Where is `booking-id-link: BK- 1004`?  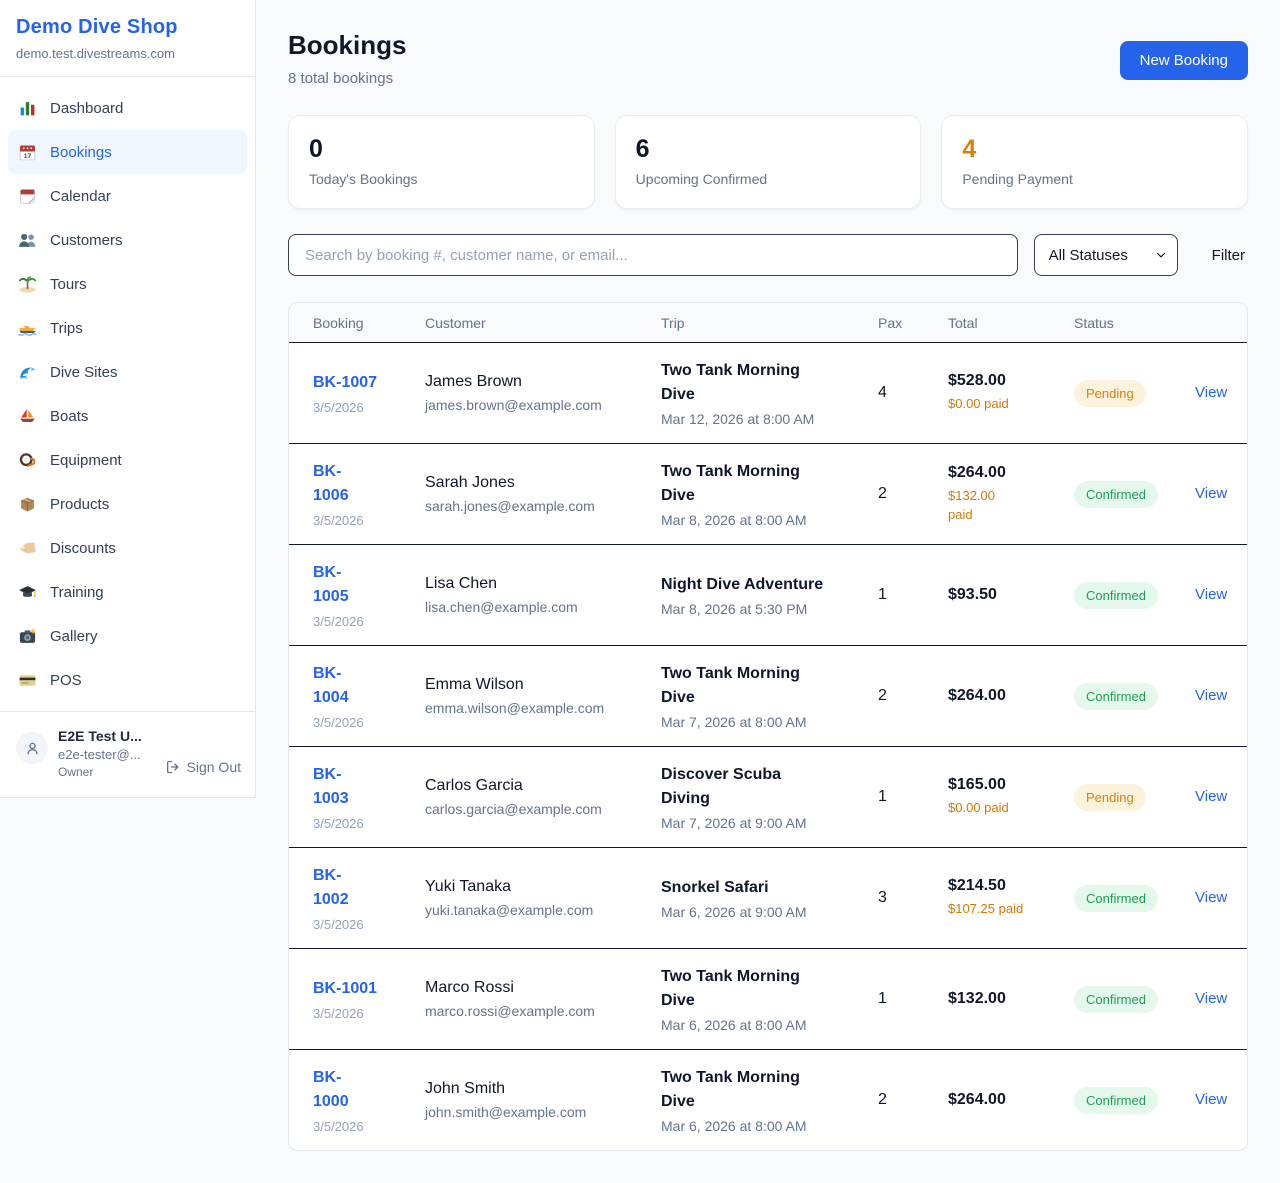
booking-id-link: BK- 1004 is located at coordinates (331, 685).